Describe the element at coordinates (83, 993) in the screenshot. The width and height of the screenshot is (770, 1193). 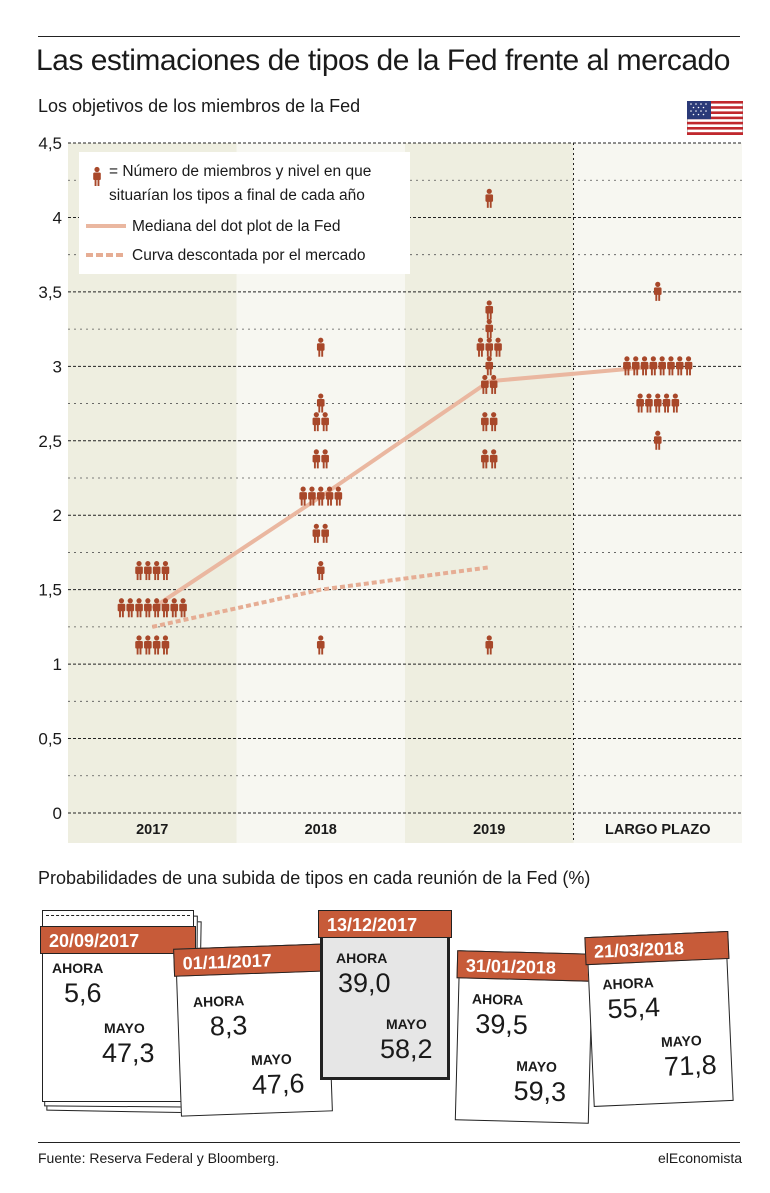
I see `now-value: 5,6` at that location.